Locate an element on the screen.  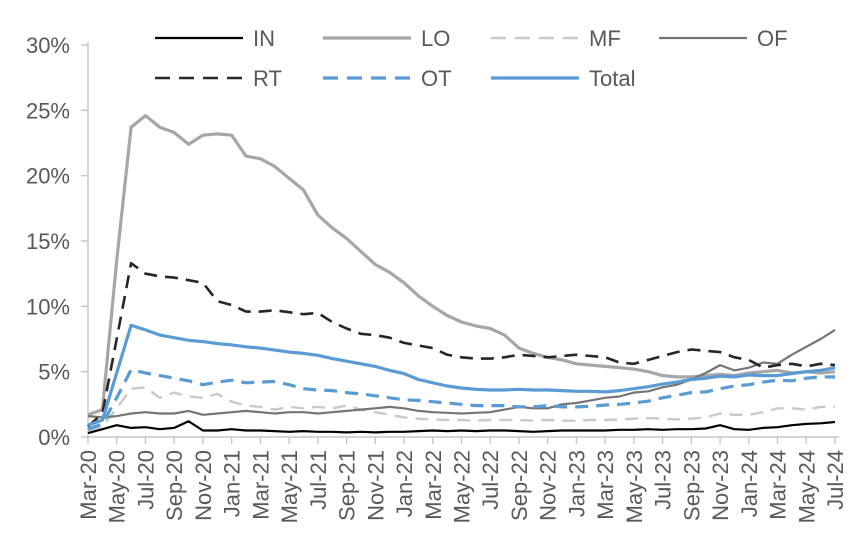
x-tick-label: Jul-21 is located at coordinates (318, 480).